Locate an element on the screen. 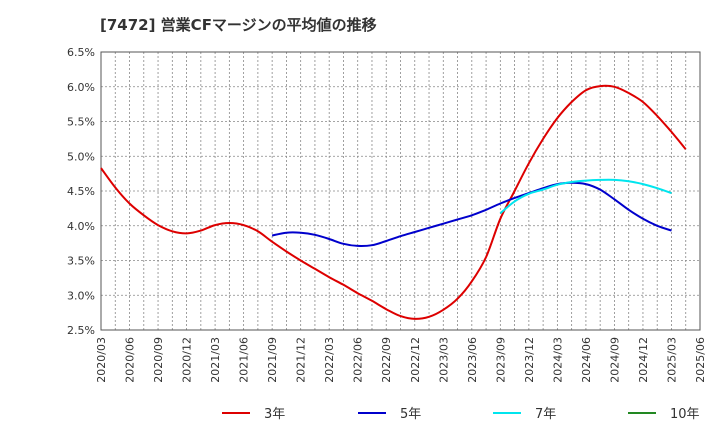 The width and height of the screenshot is (720, 440). y-tick-label: 2.5% is located at coordinates (81, 330).